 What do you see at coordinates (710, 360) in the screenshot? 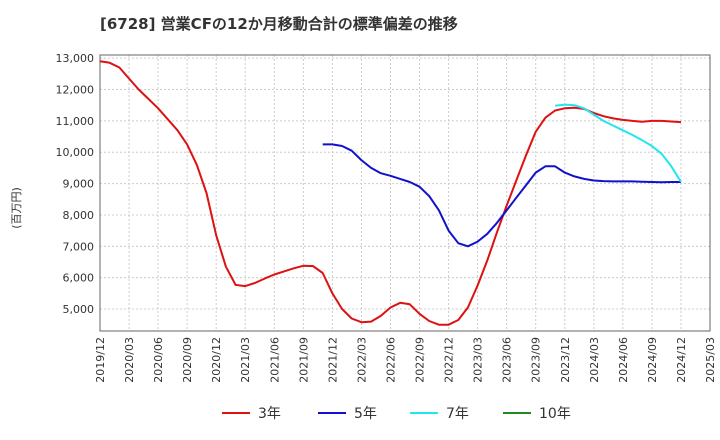
I see `x-tick-label: 2025/03` at bounding box center [710, 360].